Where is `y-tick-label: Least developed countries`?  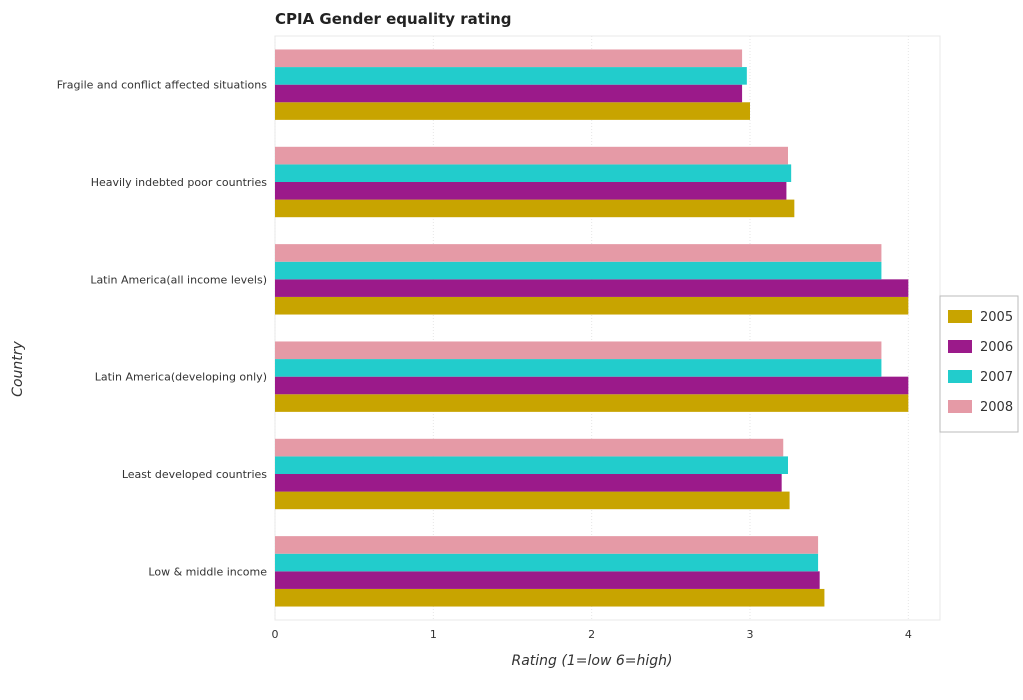 y-tick-label: Least developed countries is located at coordinates (194, 474).